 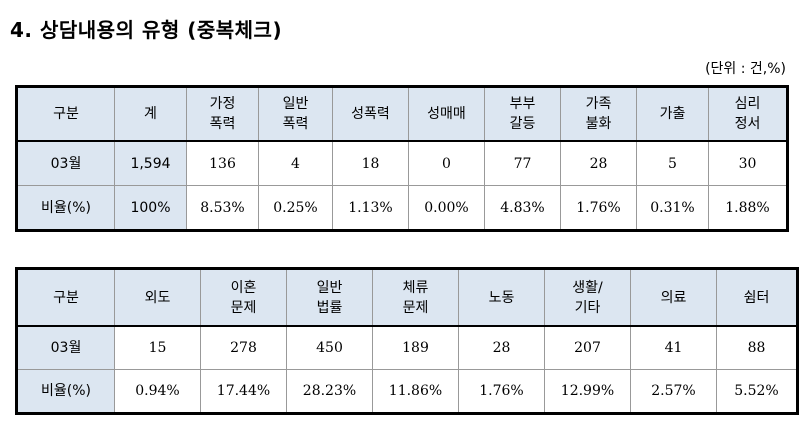 I want to click on page-title: 4. 상담내용의 유형 (중복체크), so click(x=146, y=30).